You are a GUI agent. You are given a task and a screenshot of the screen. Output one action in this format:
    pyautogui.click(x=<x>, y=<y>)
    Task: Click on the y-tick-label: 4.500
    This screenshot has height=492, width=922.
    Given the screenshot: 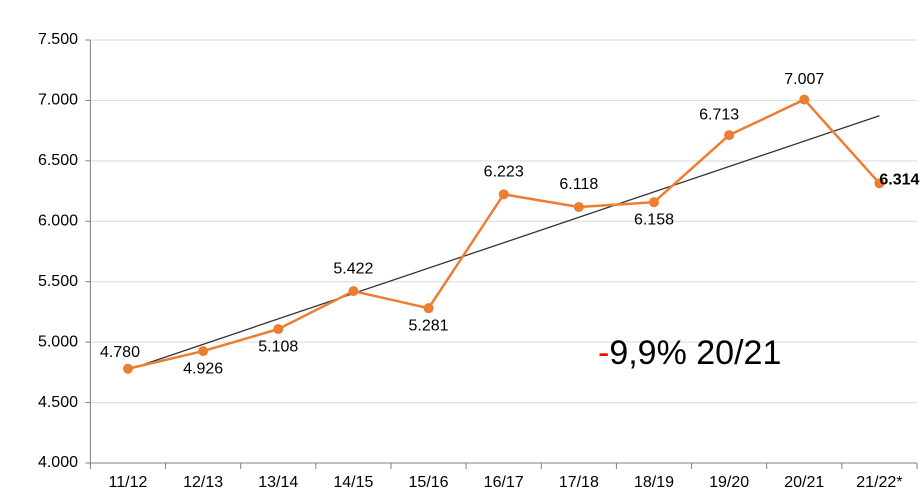 What is the action you would take?
    pyautogui.click(x=58, y=402)
    